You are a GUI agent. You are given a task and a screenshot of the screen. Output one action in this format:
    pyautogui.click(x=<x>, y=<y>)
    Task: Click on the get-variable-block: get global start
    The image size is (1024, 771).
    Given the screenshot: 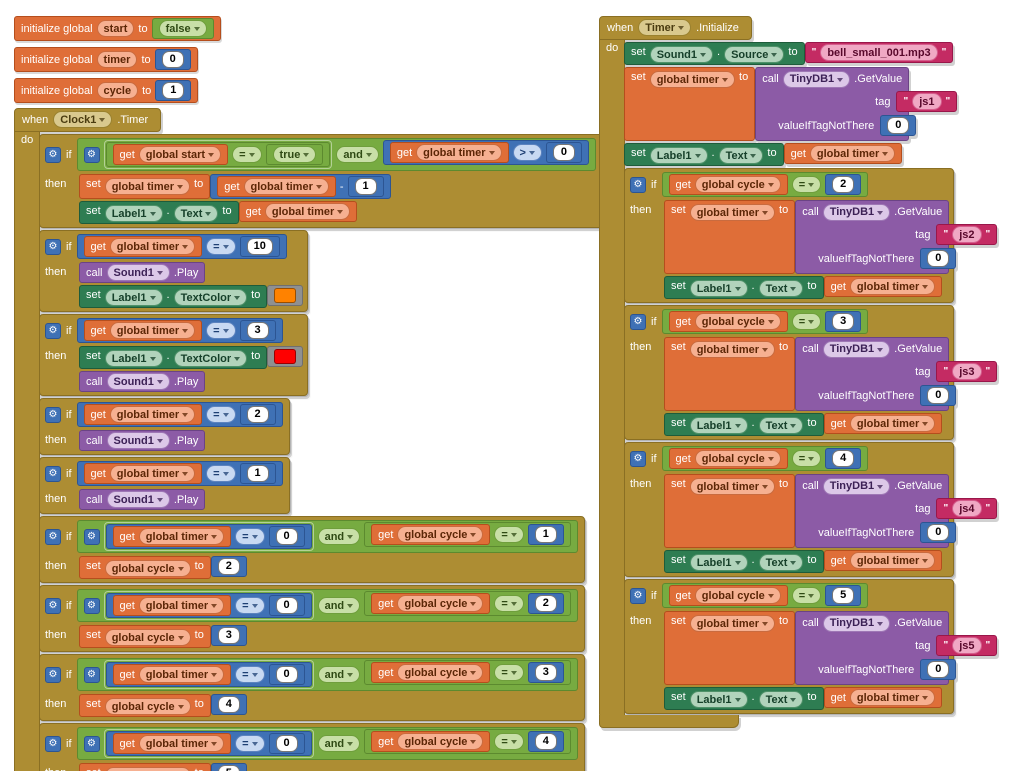 What is the action you would take?
    pyautogui.click(x=170, y=154)
    